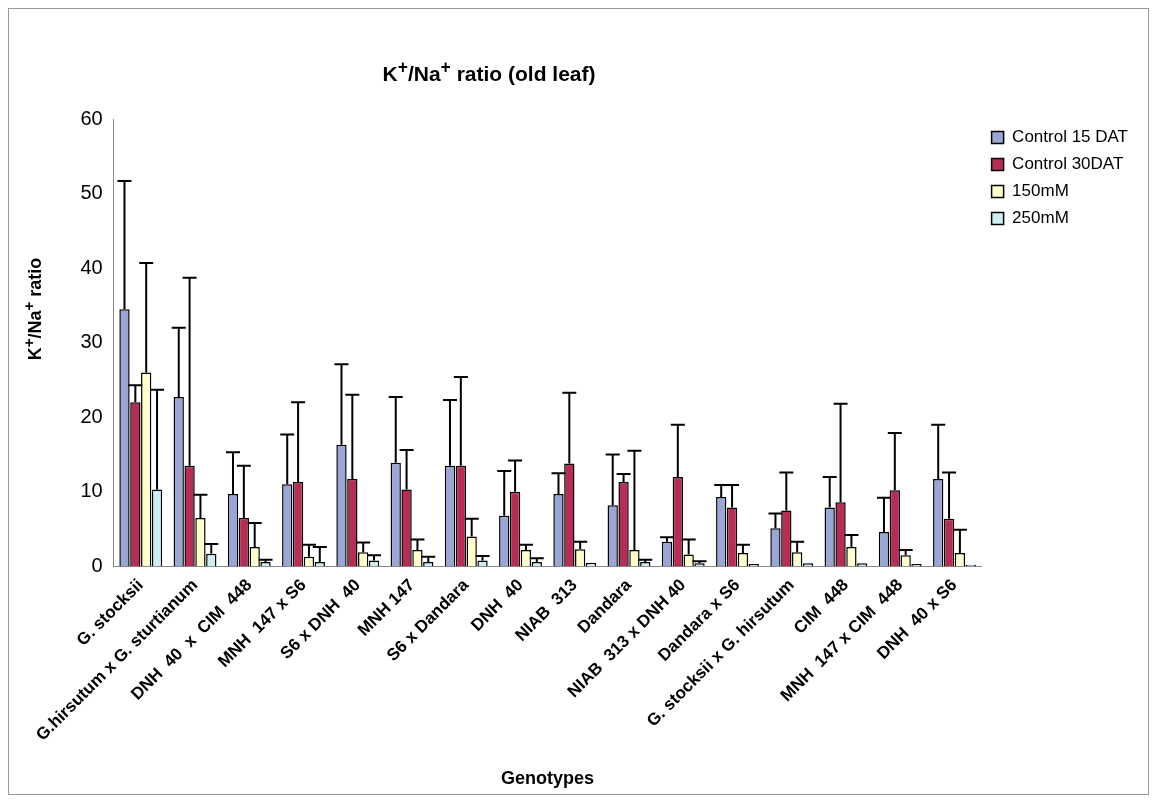 This screenshot has height=803, width=1157. What do you see at coordinates (97, 564) in the screenshot?
I see `y-tick-label: 0` at bounding box center [97, 564].